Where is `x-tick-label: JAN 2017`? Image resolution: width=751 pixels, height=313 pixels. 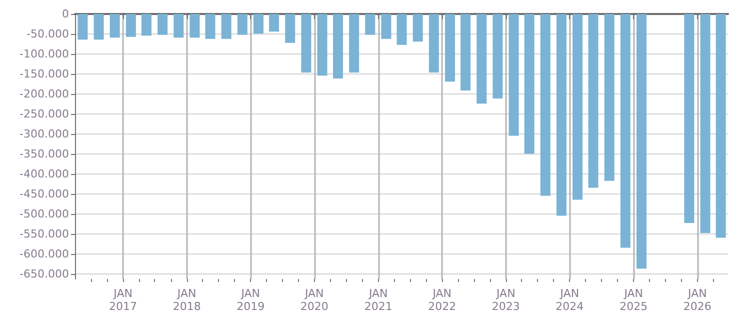 x-tick-label: JAN 2017 is located at coordinates (123, 300).